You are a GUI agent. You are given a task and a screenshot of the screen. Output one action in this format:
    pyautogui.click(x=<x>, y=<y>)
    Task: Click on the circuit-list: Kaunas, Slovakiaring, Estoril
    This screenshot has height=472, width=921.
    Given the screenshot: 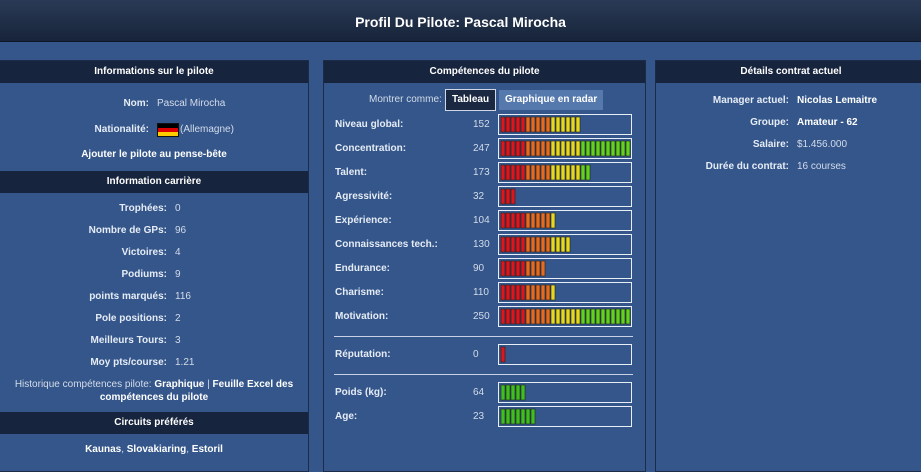 What is the action you would take?
    pyautogui.click(x=154, y=449)
    